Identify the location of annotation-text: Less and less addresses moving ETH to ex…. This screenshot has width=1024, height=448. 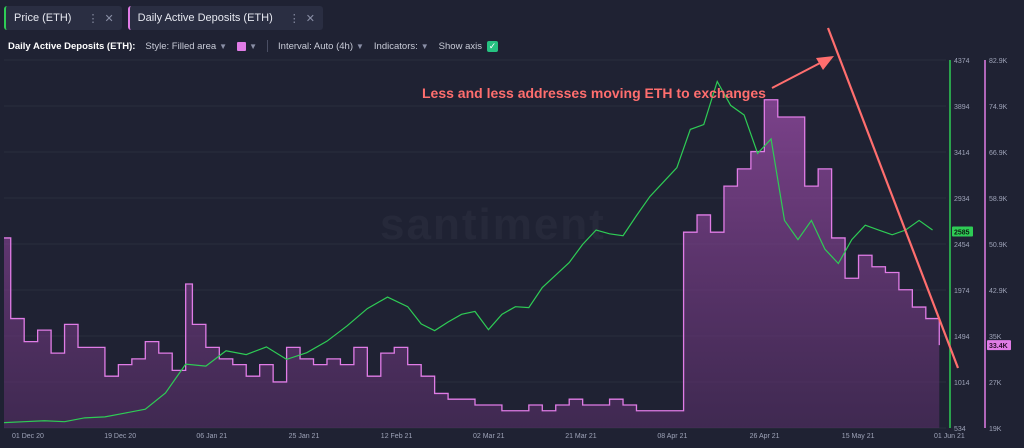
(594, 93).